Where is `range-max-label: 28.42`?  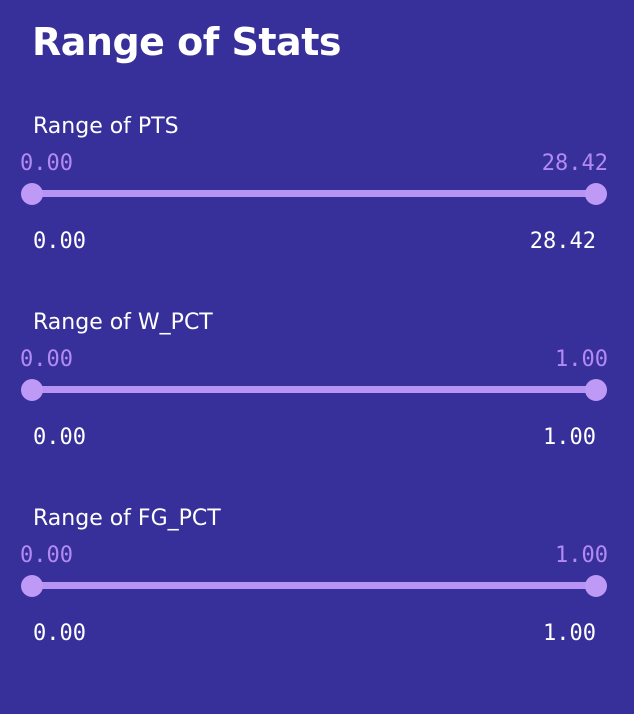 range-max-label: 28.42 is located at coordinates (562, 241).